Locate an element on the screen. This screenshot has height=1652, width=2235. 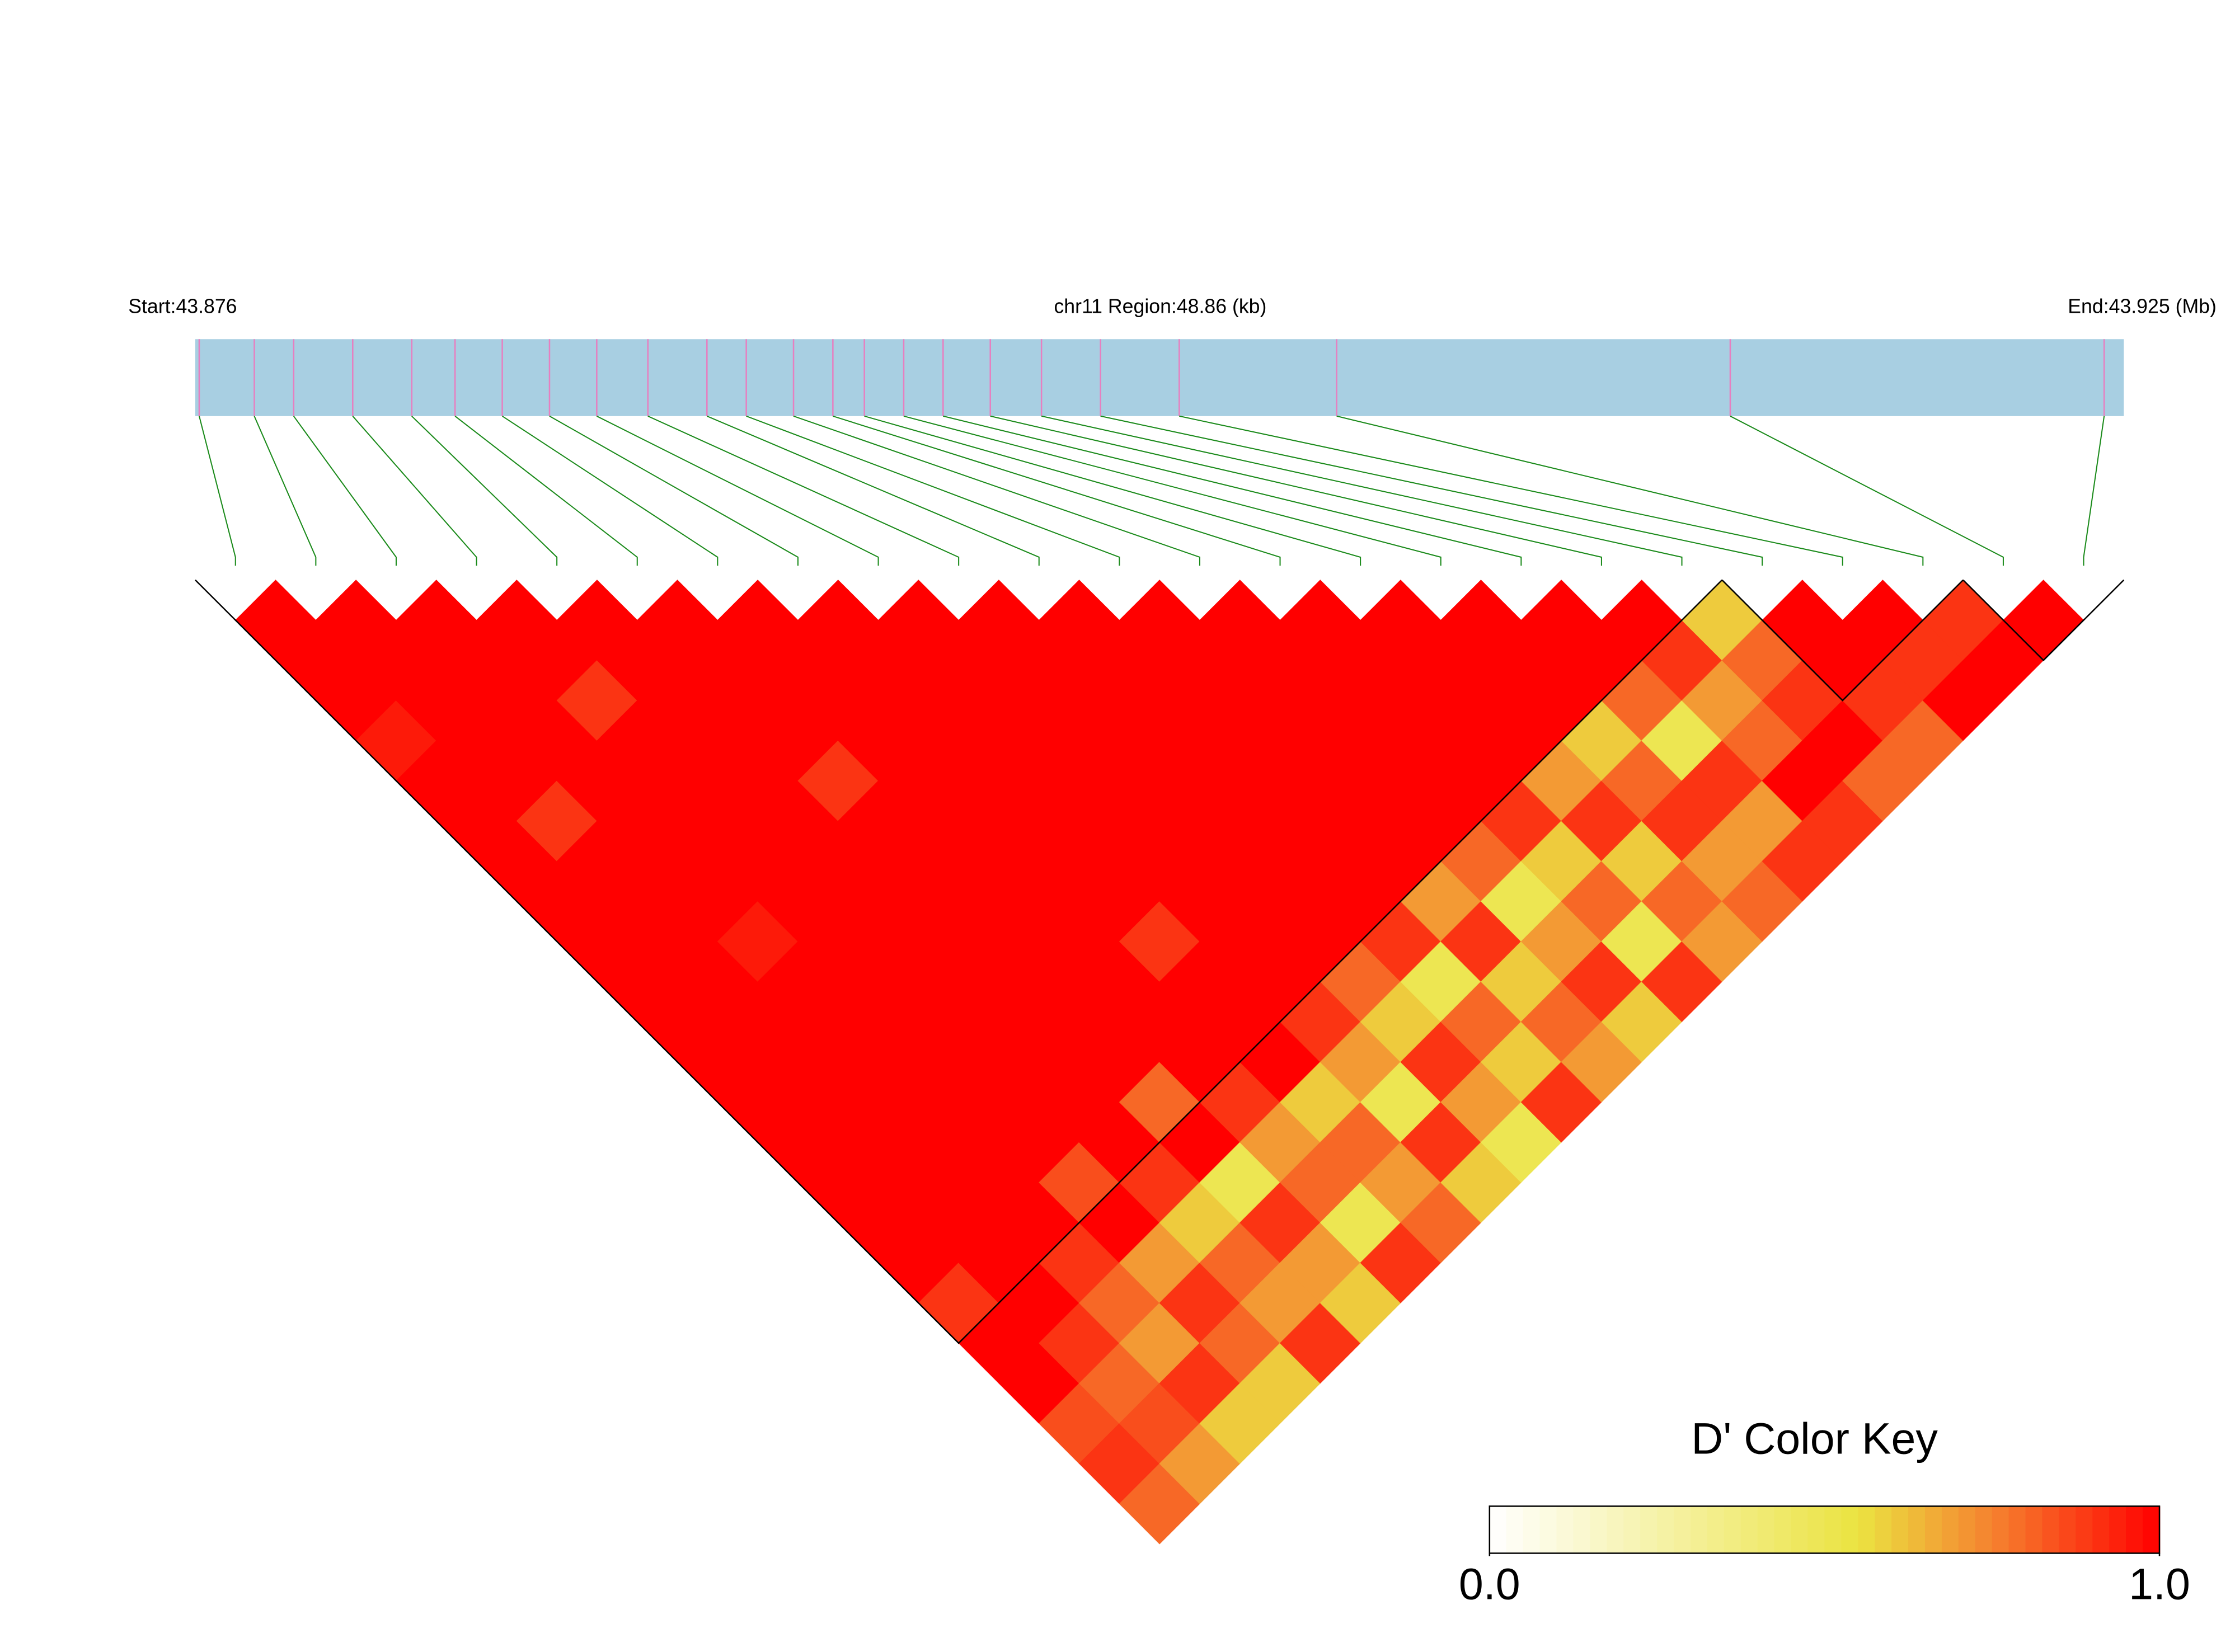
key-frame is located at coordinates (1825, 1529).